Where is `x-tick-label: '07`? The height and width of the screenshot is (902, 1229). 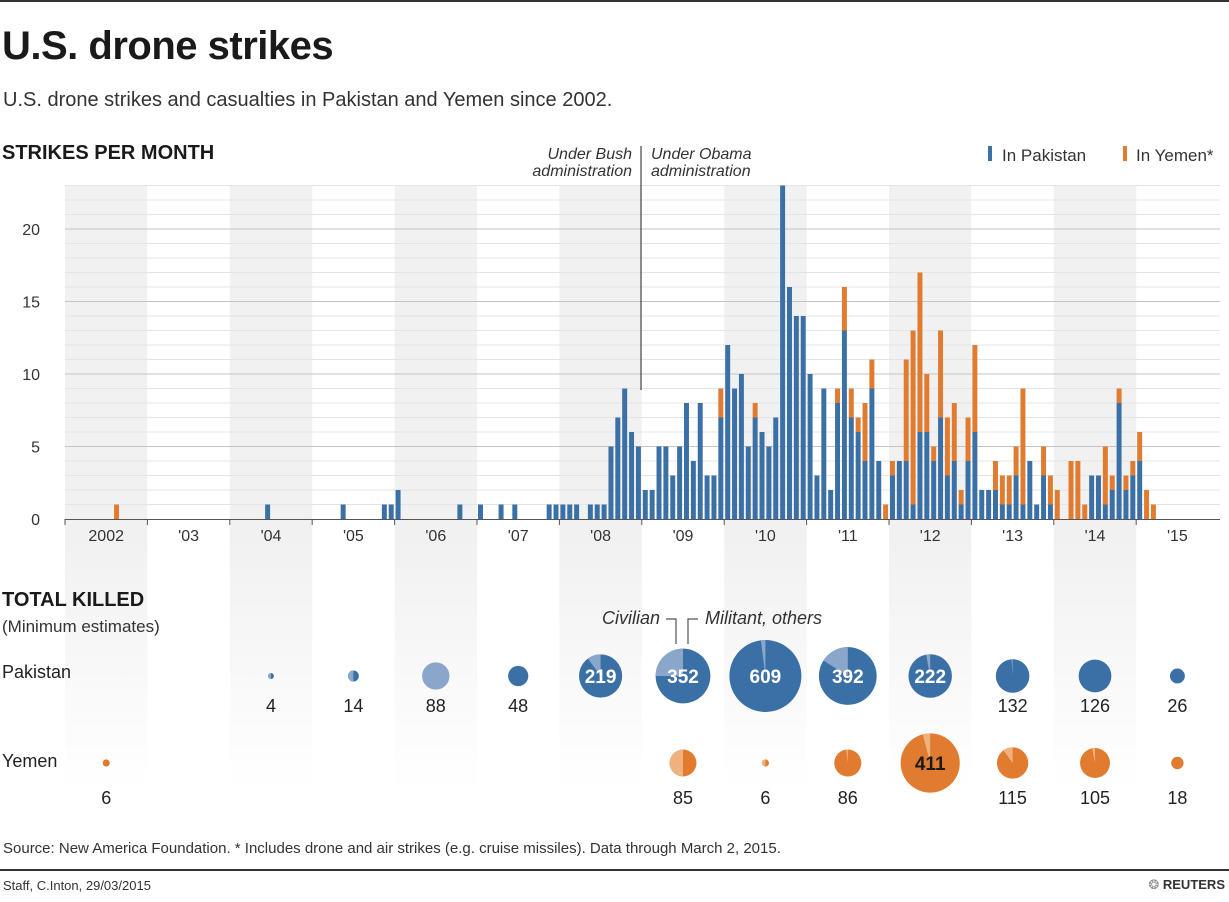 x-tick-label: '07 is located at coordinates (518, 536).